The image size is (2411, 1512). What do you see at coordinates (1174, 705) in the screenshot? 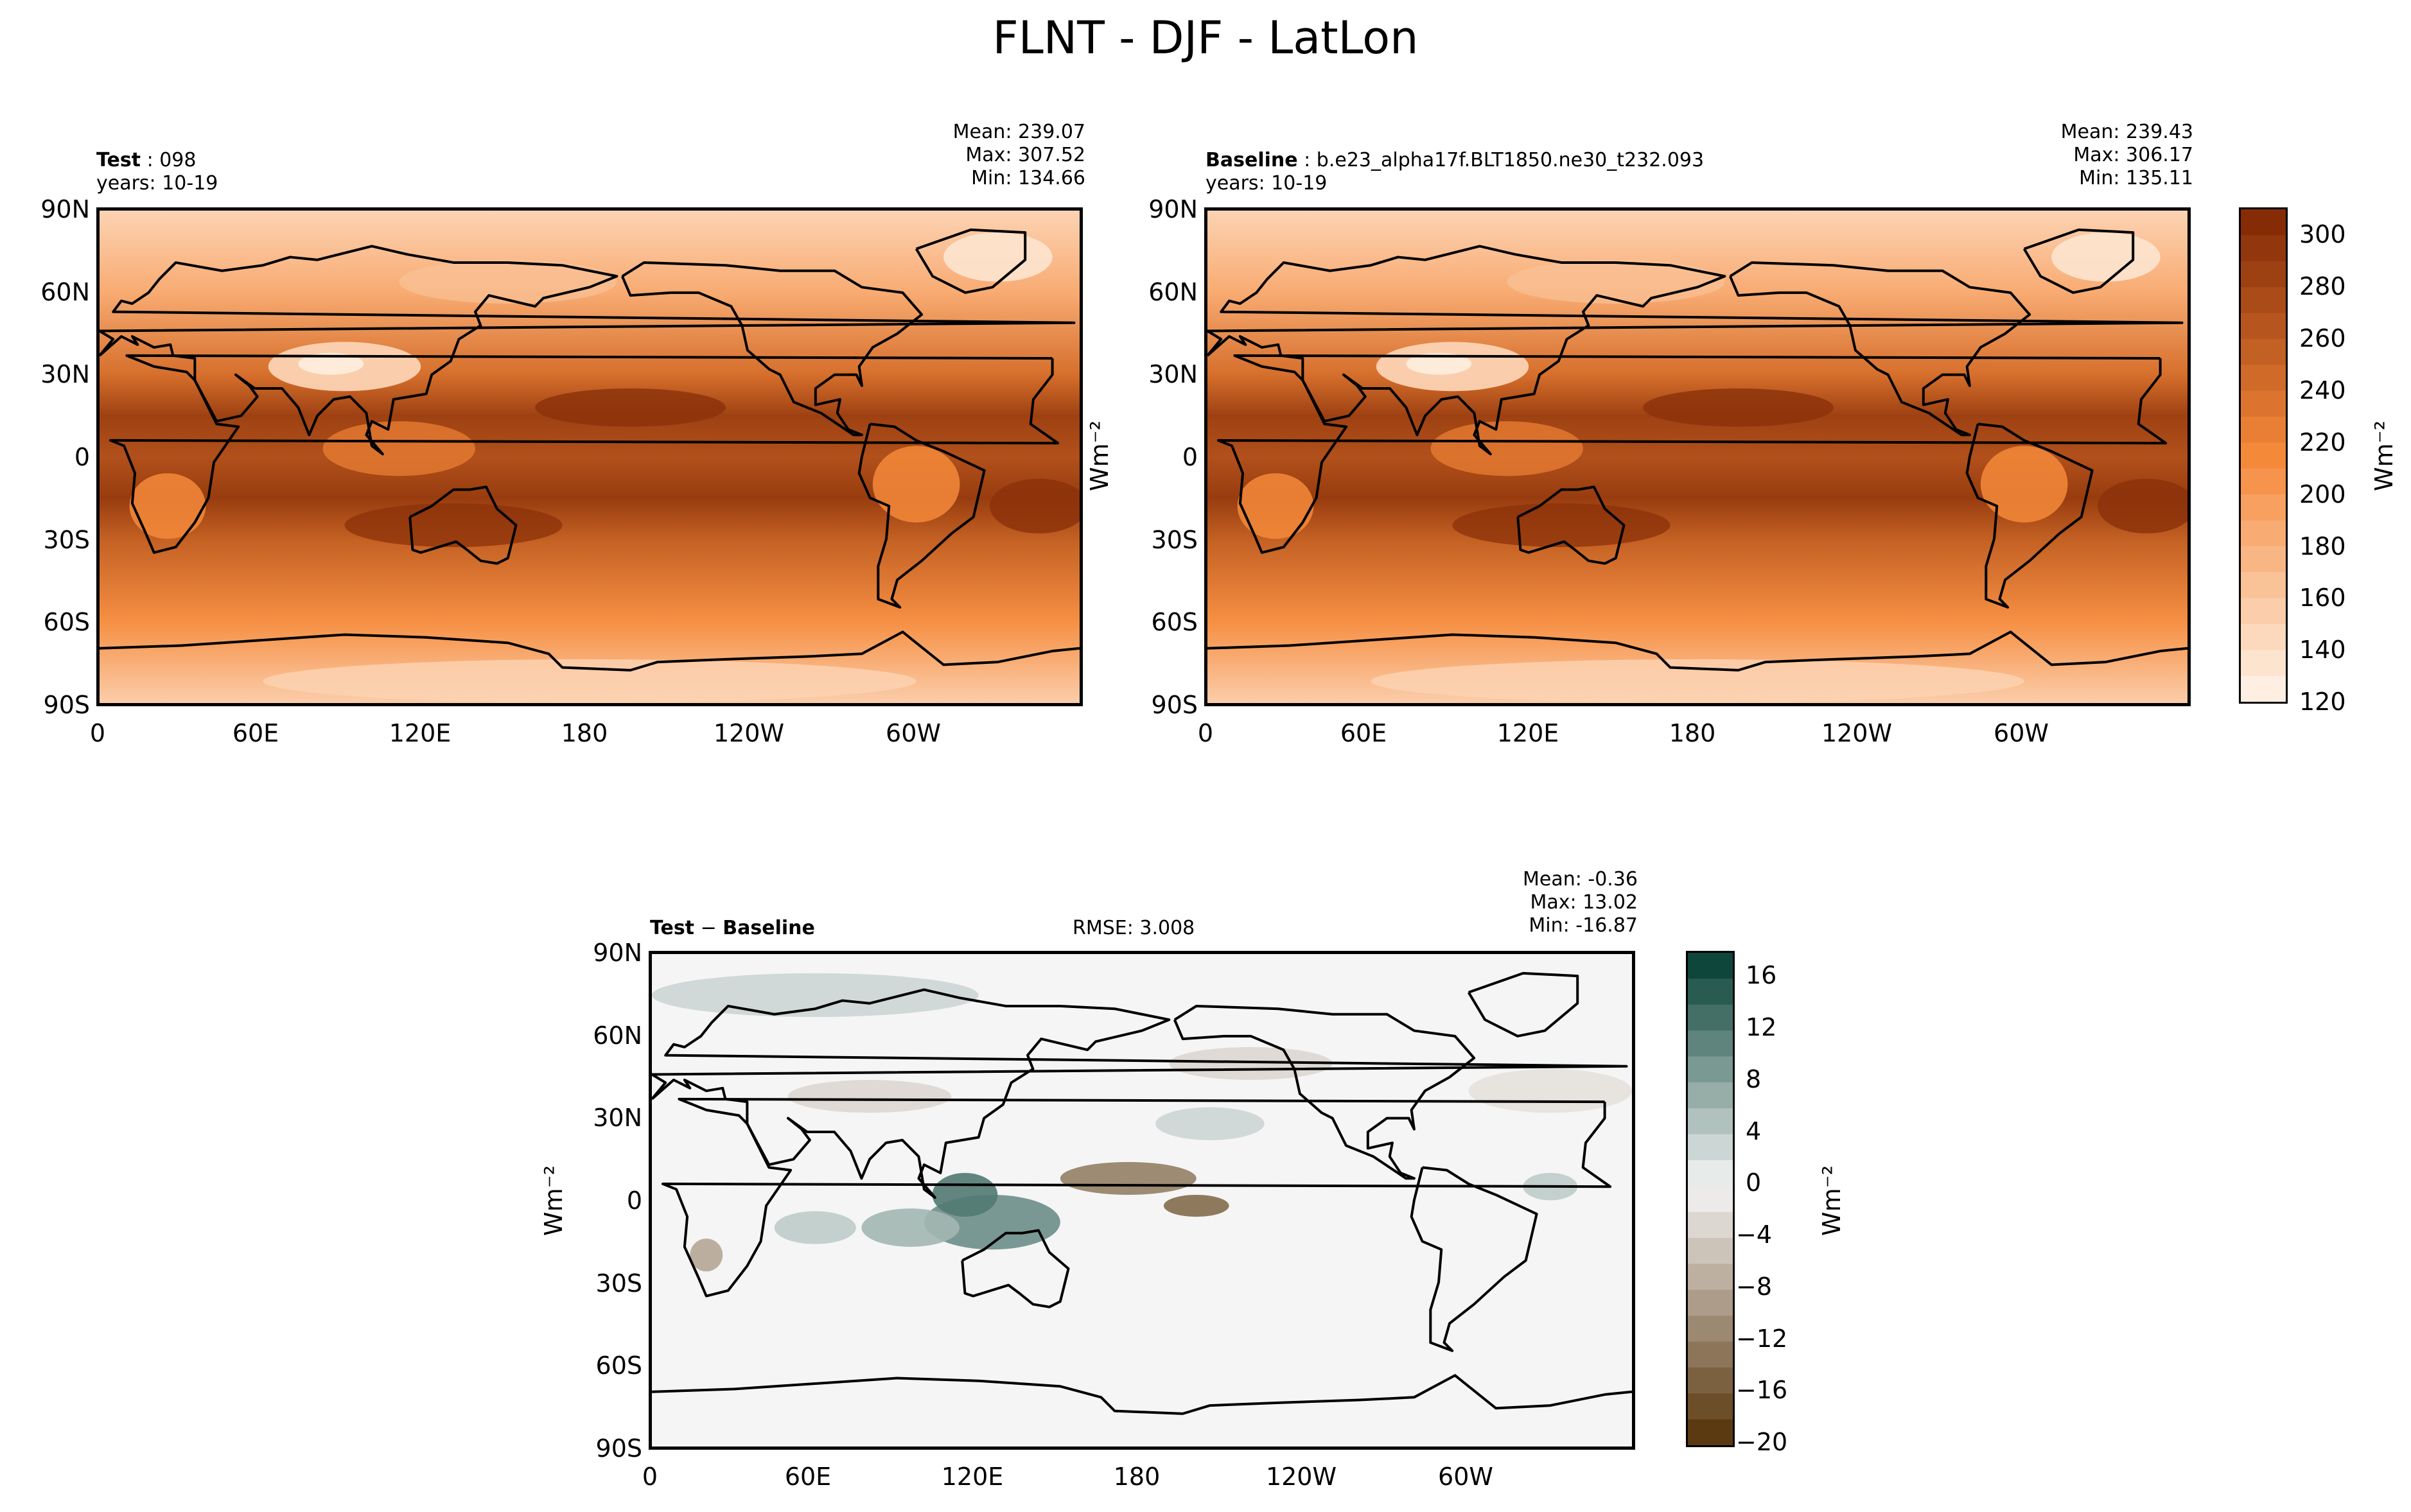
I see `baseline-ytick-90s: 90S` at bounding box center [1174, 705].